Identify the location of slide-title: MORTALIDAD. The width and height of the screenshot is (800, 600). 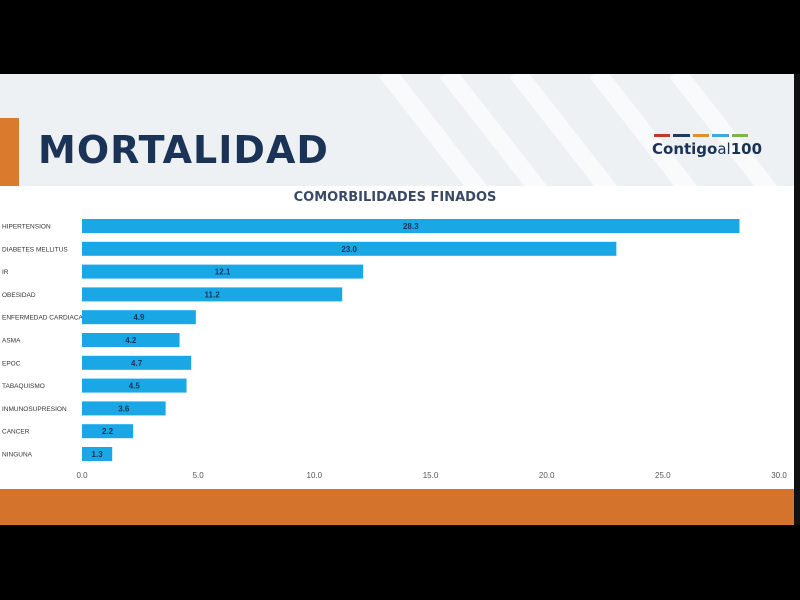
(183, 150).